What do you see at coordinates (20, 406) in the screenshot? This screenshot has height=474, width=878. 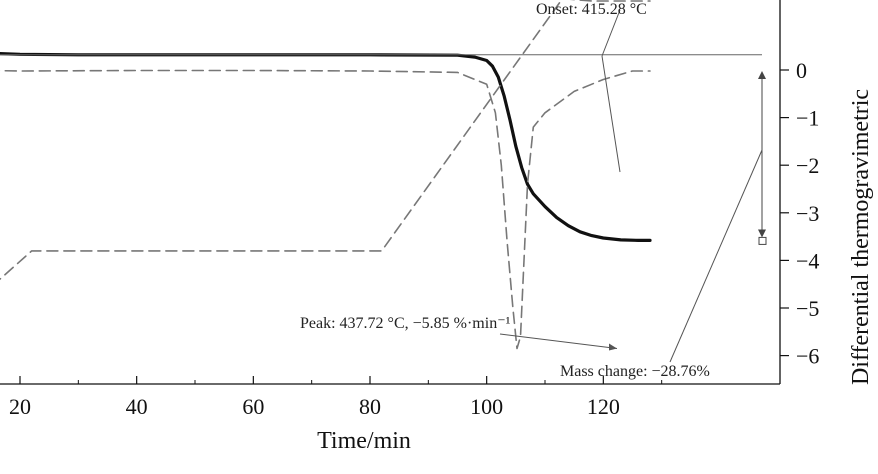 I see `x-tick-label-20: 20` at bounding box center [20, 406].